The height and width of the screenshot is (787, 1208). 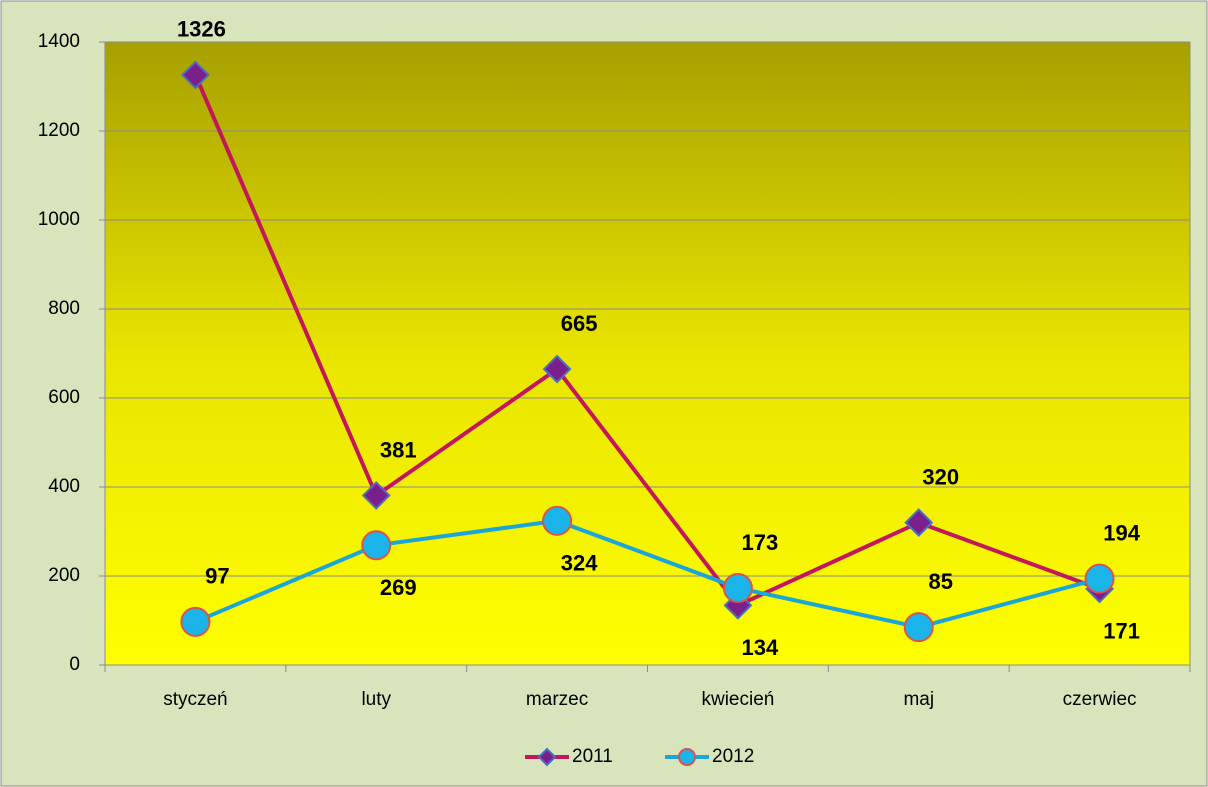 I want to click on data-label: 381, so click(x=398, y=449).